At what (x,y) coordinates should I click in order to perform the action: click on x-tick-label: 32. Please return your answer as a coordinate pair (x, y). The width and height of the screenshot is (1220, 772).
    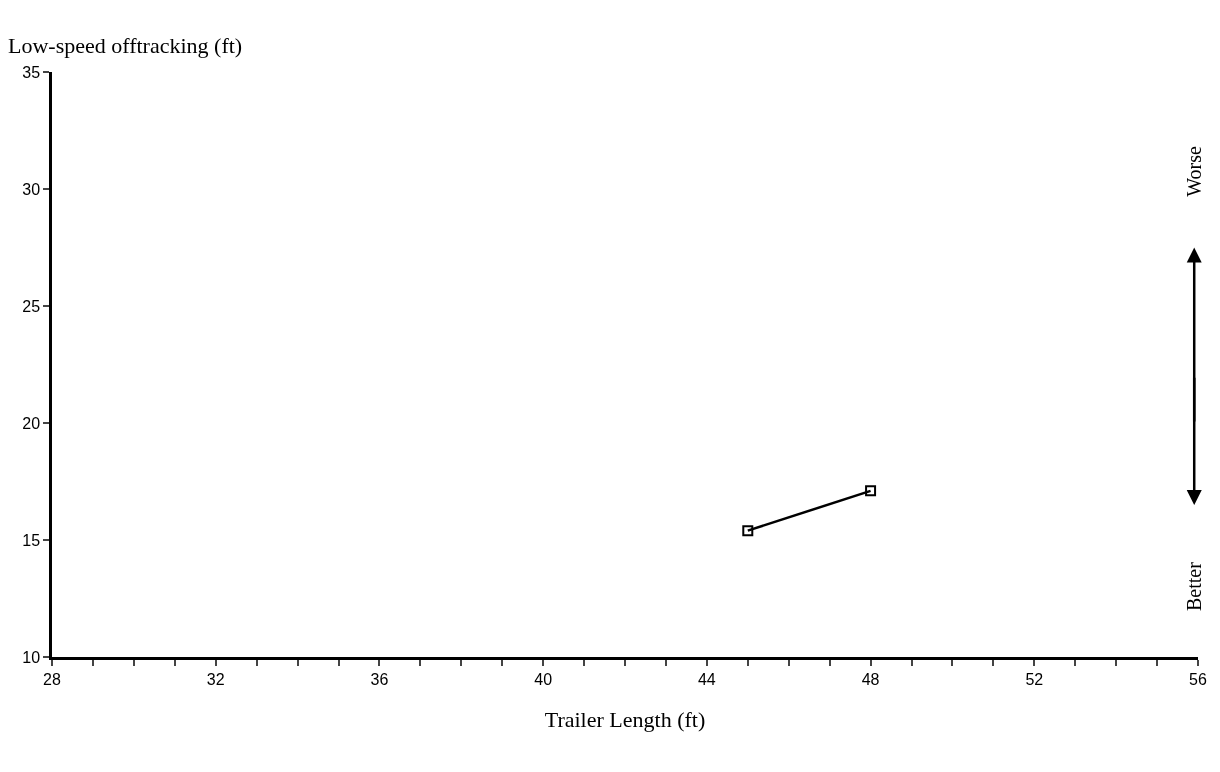
    Looking at the image, I should click on (215, 679).